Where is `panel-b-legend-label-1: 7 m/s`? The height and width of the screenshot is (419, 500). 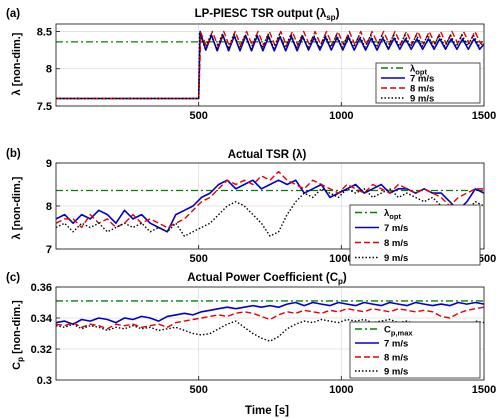
panel-b-legend-label-1: 7 m/s is located at coordinates (396, 228).